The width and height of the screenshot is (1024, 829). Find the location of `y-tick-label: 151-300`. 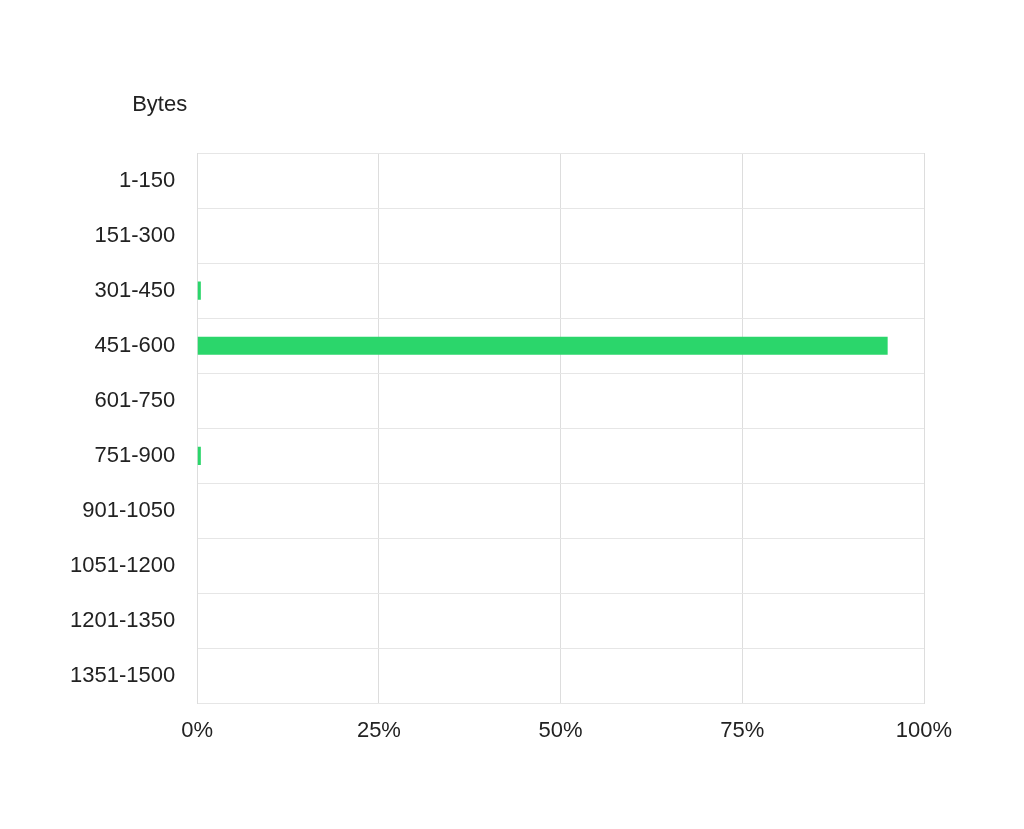

y-tick-label: 151-300 is located at coordinates (135, 234).